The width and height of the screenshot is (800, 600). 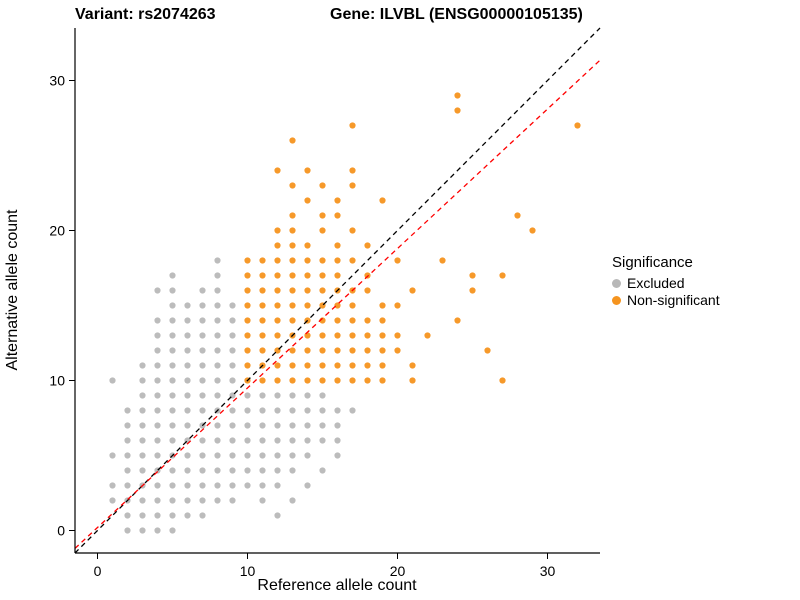 I want to click on y-tick-label: 30, so click(x=57, y=81).